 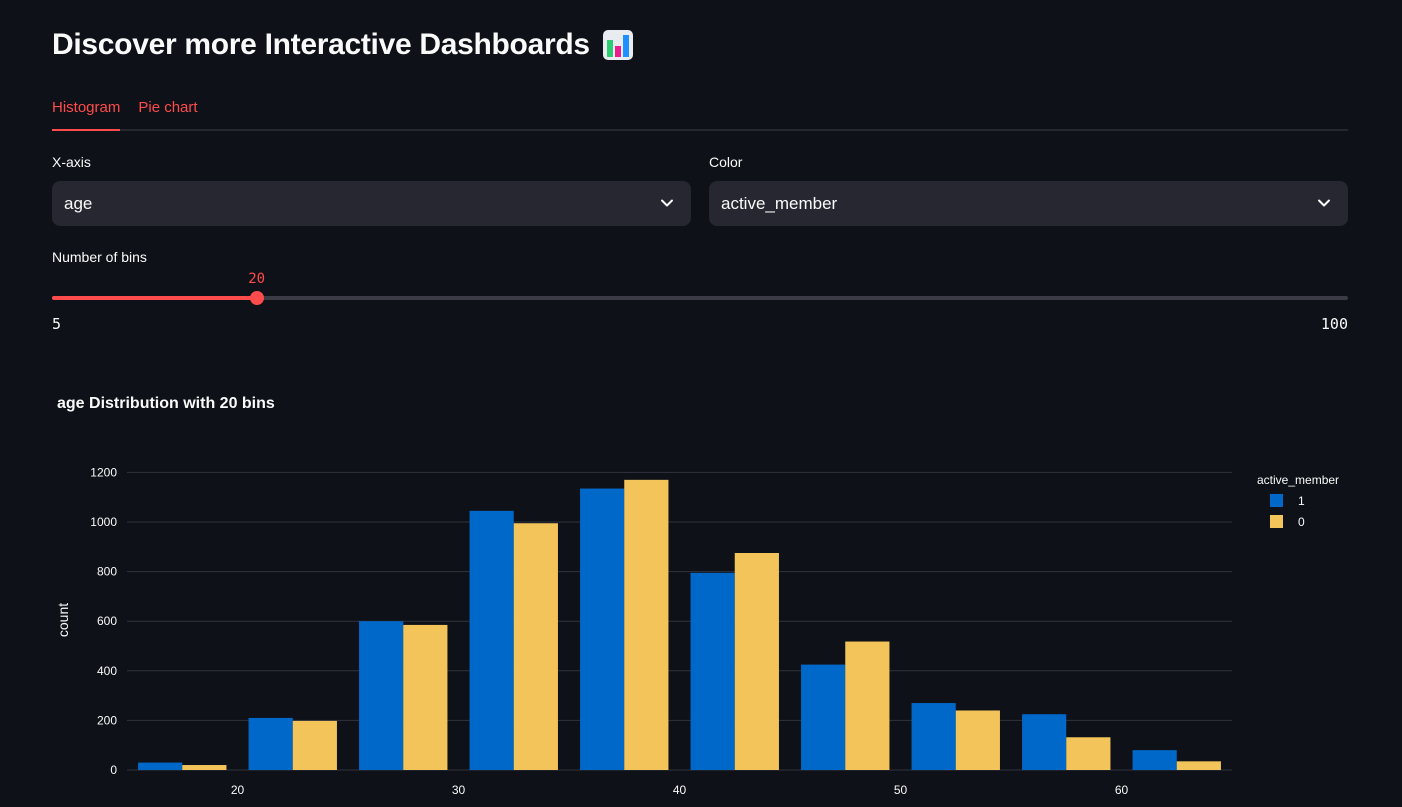 I want to click on x-tick-label: 60, so click(x=1122, y=790).